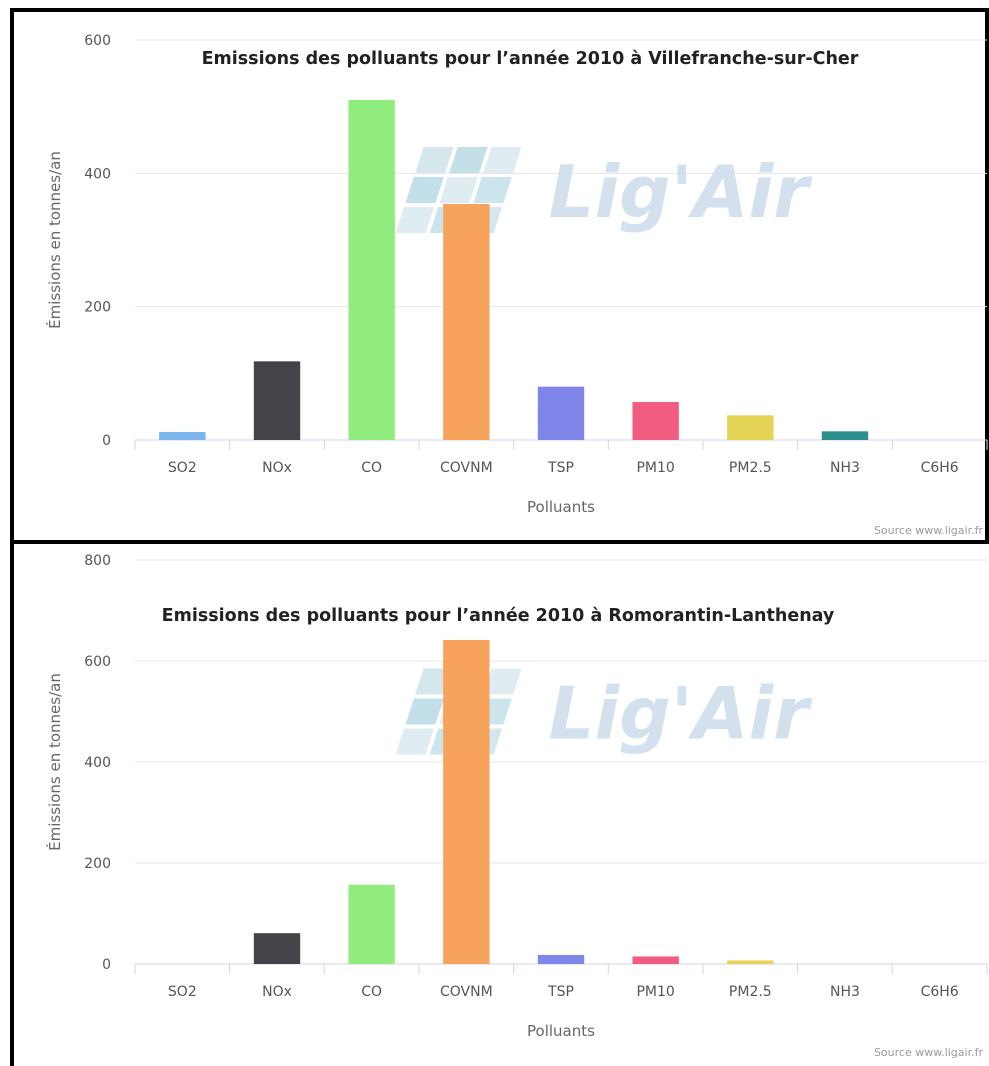  Describe the element at coordinates (182, 436) in the screenshot. I see `bar-so2` at that location.